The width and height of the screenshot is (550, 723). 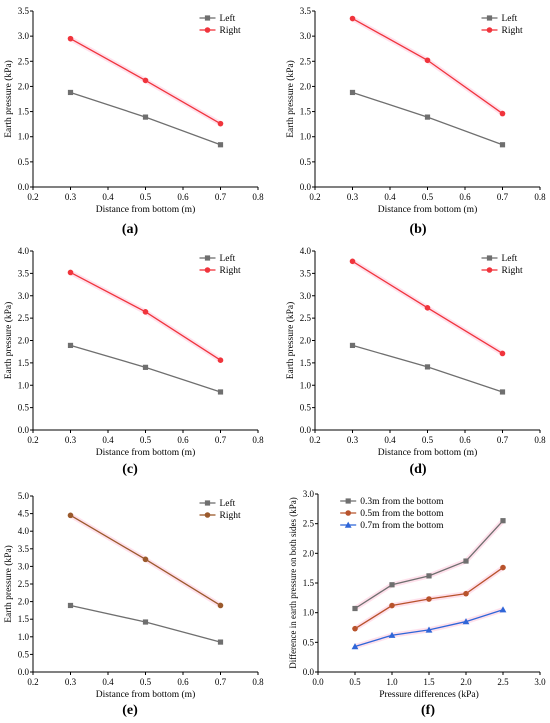 I want to click on x-tick-label: 0.8, so click(x=258, y=197).